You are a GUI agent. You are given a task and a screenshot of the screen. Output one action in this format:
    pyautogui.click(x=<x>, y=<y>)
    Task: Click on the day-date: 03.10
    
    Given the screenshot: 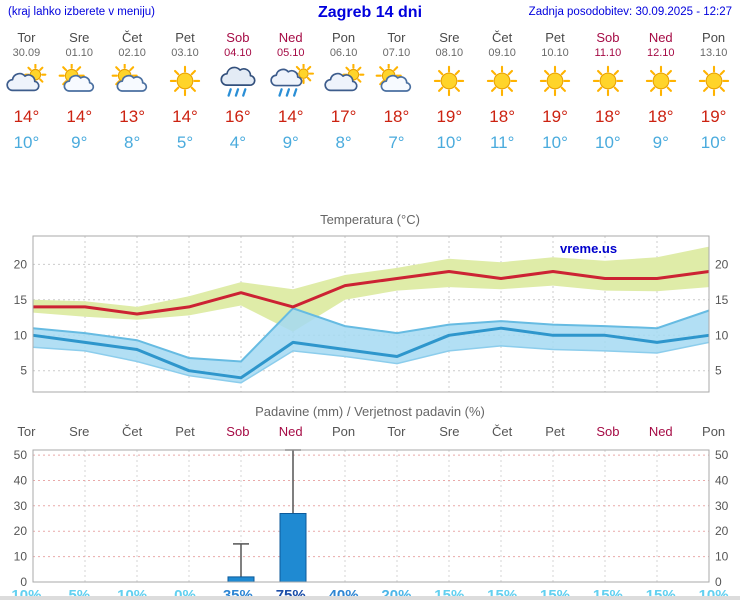 What is the action you would take?
    pyautogui.click(x=185, y=53)
    